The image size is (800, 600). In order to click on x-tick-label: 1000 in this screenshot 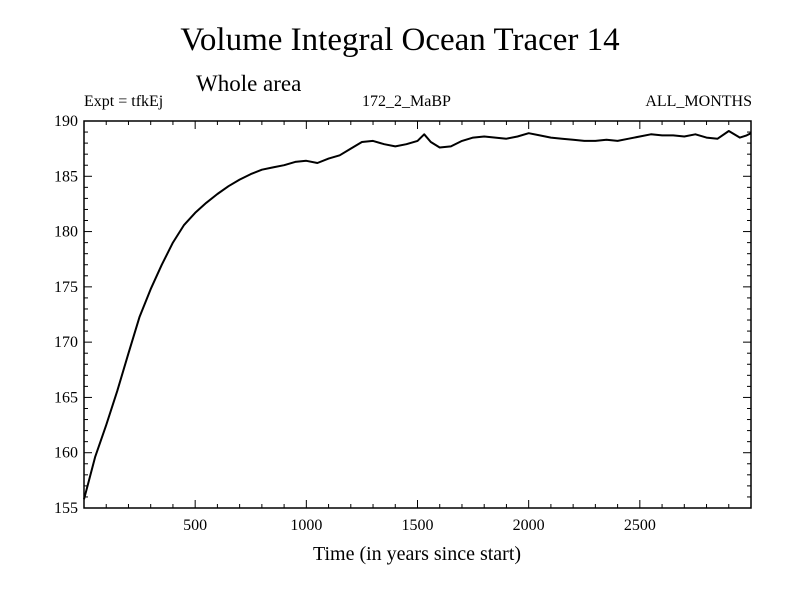, I will do `click(306, 525)`.